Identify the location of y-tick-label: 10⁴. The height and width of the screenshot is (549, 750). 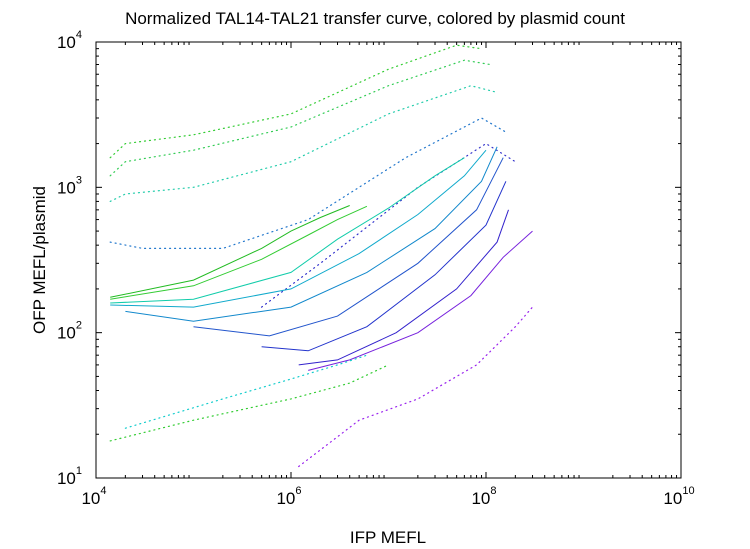
(69, 40).